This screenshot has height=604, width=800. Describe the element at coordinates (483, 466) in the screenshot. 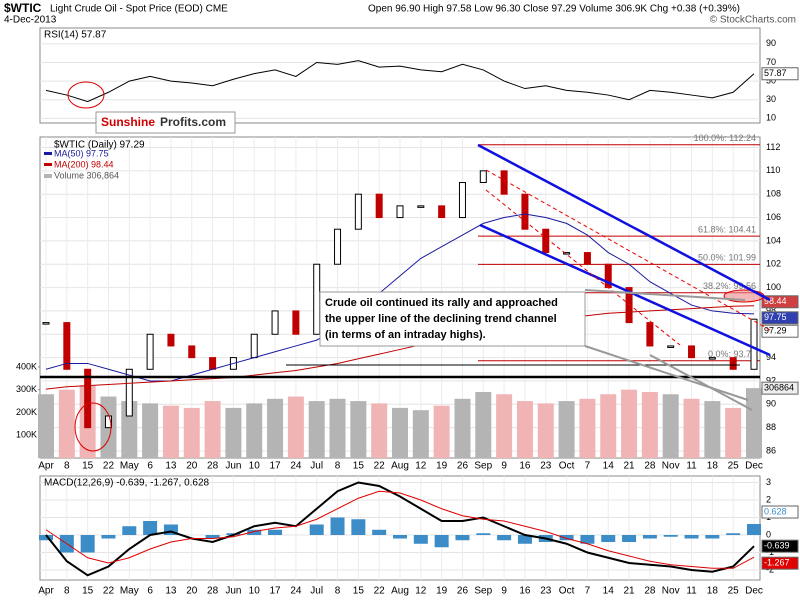

I see `x-tick-label: Sep` at that location.